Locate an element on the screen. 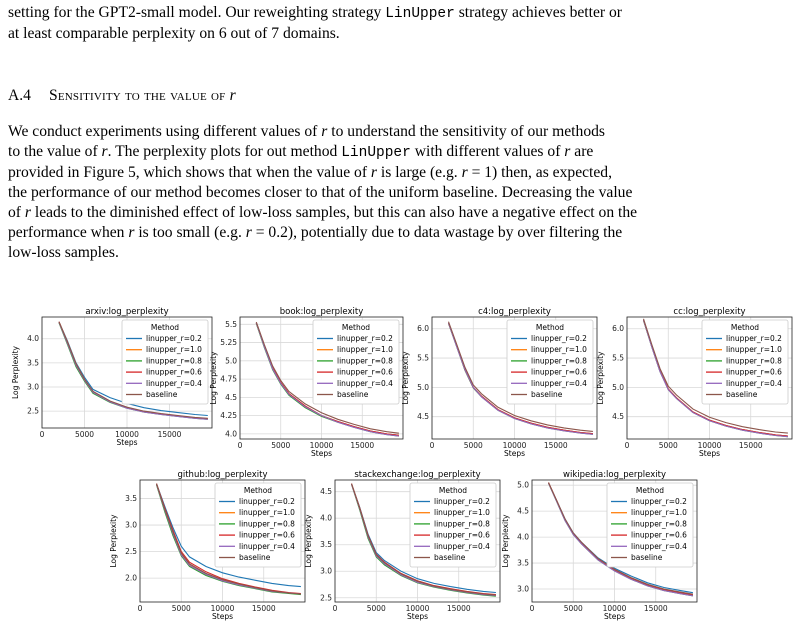 The width and height of the screenshot is (807, 630). body-text: performance when is located at coordinates (68, 232).